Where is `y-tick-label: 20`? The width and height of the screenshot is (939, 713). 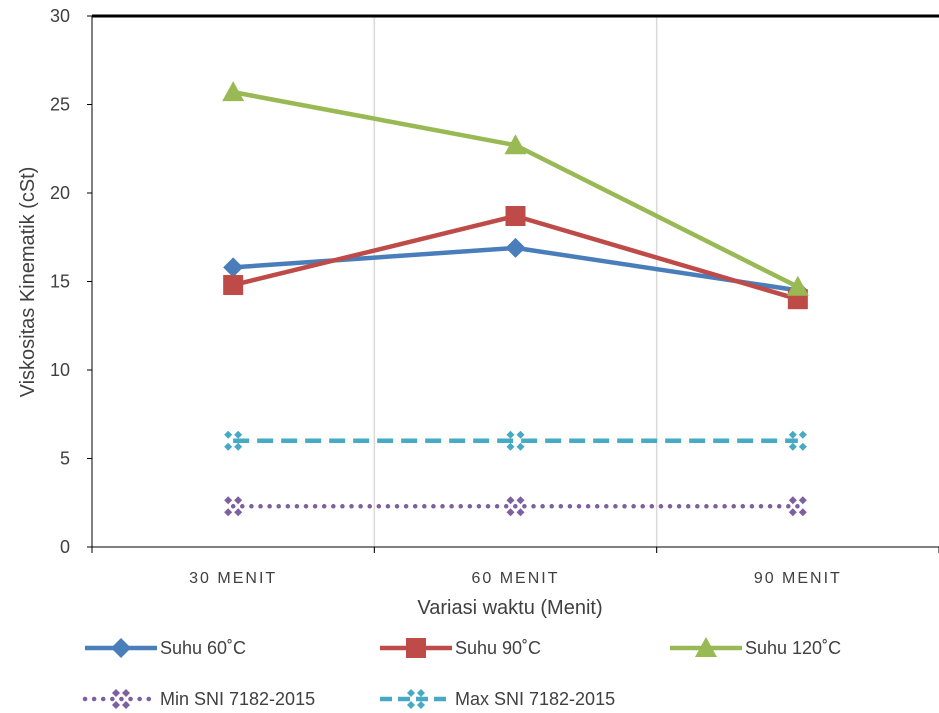 y-tick-label: 20 is located at coordinates (60, 193).